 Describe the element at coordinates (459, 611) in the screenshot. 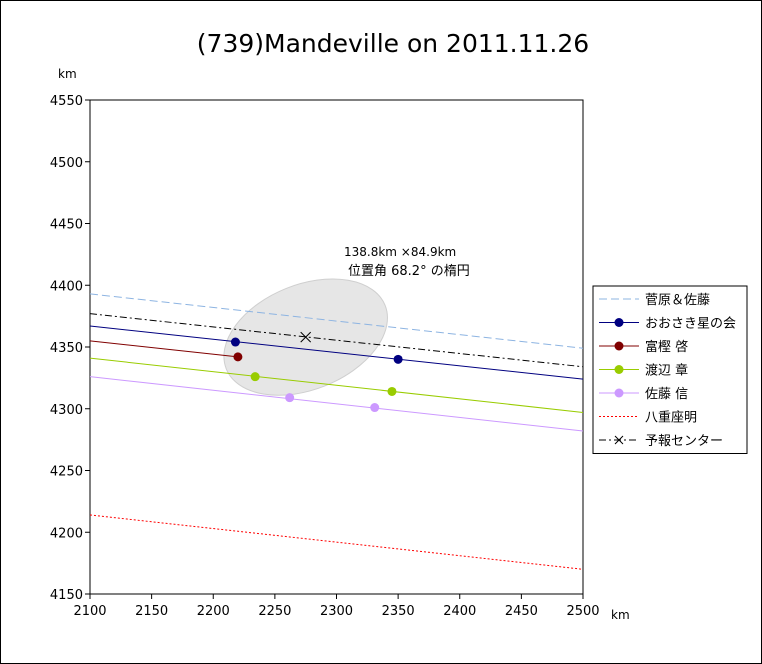

I see `x-tick-label: 2400` at that location.